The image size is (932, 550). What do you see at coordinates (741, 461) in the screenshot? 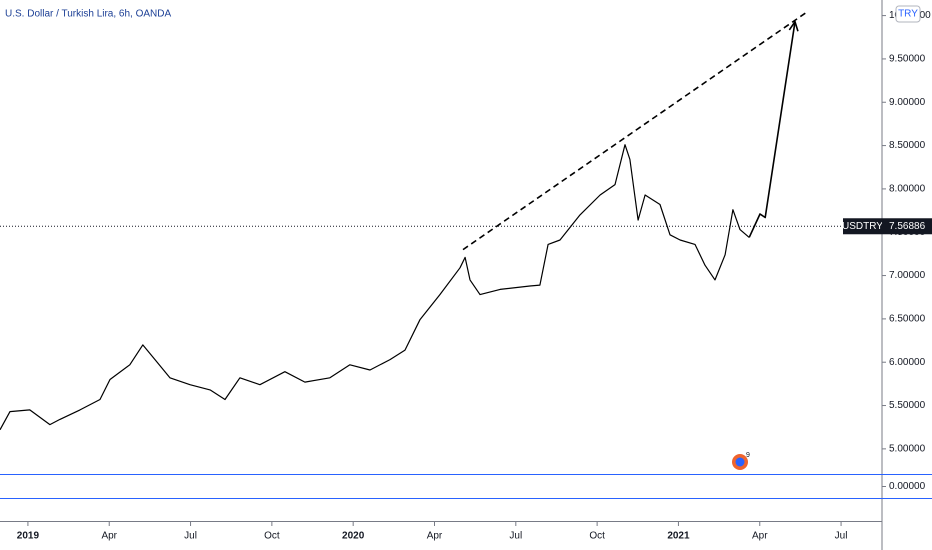
I see `logo: 9` at bounding box center [741, 461].